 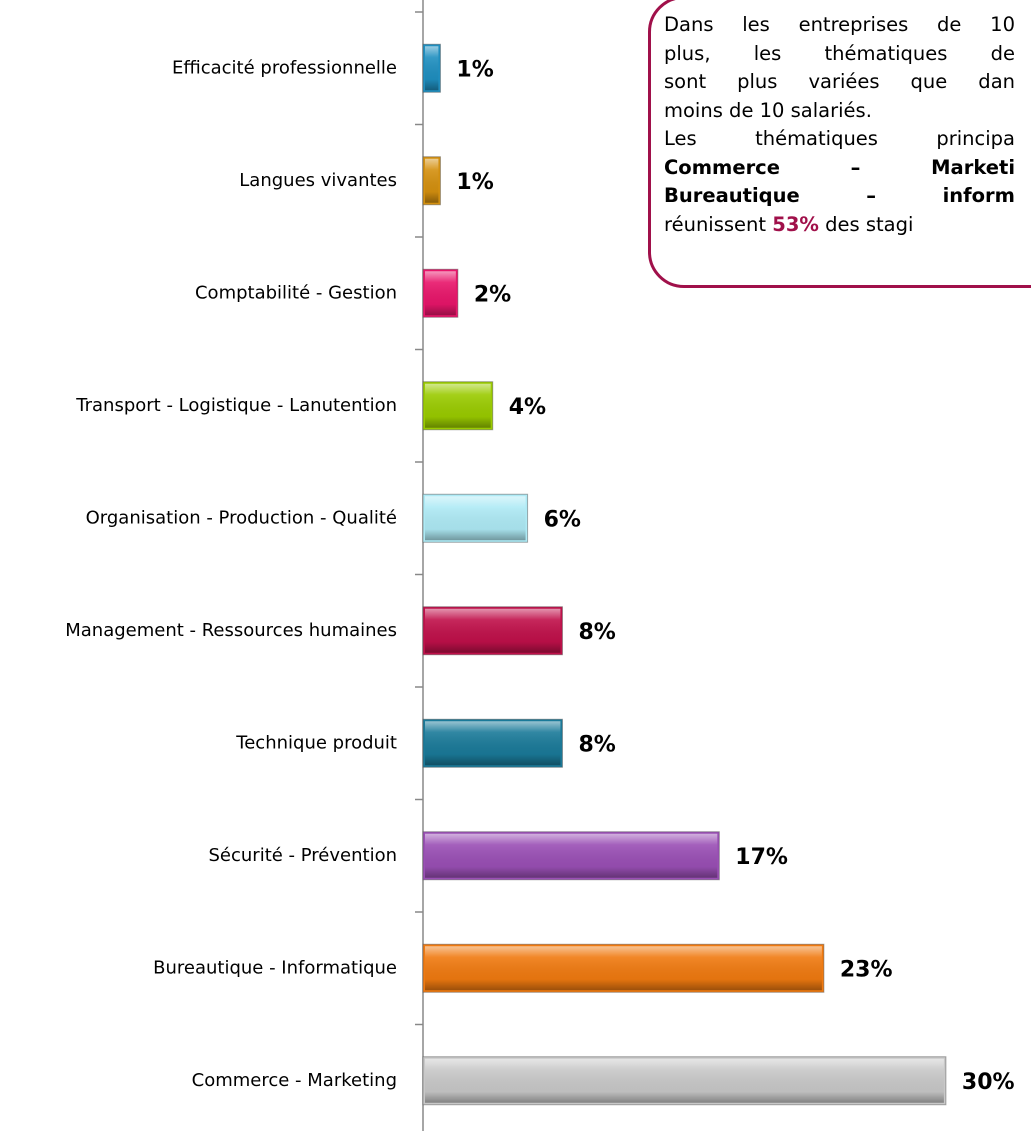 What do you see at coordinates (296, 292) in the screenshot?
I see `category-label: Comptabilité - Gestion` at bounding box center [296, 292].